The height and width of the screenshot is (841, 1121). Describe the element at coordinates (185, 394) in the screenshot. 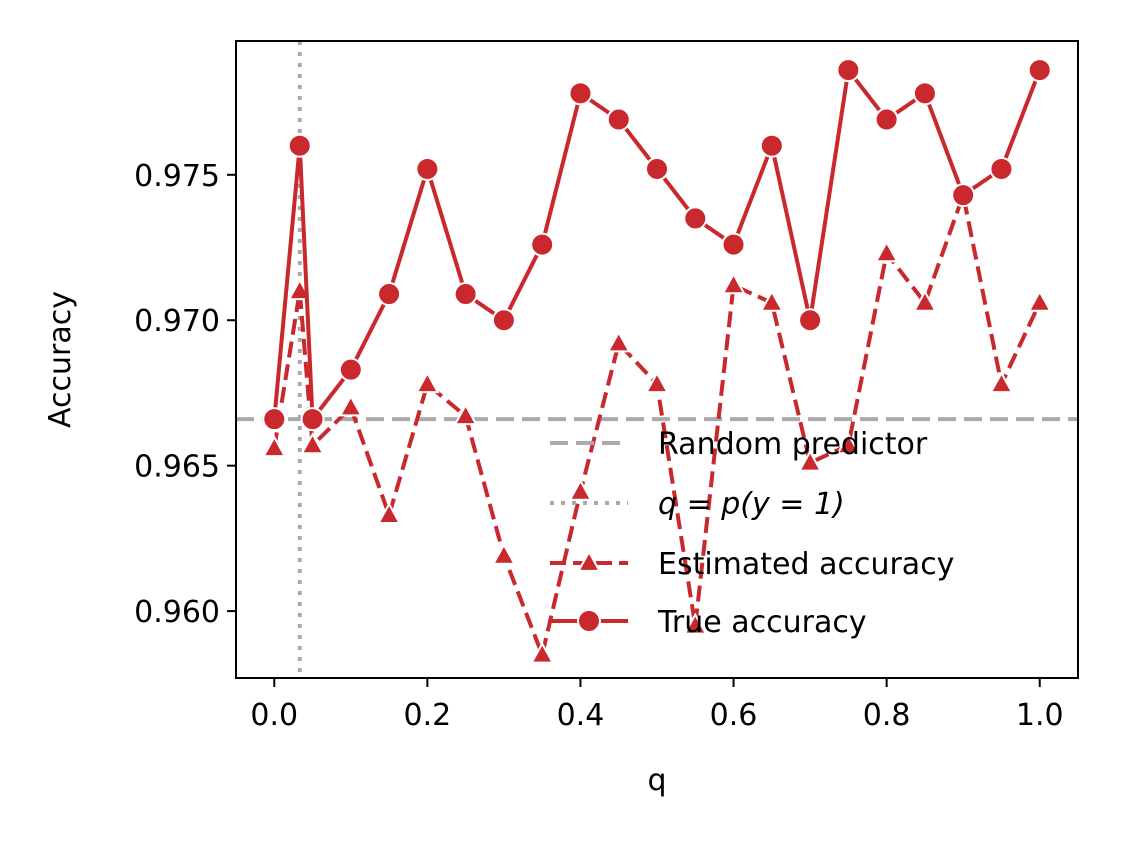

I see `y-axis: 0.960 0.965 0.970 0.975` at that location.